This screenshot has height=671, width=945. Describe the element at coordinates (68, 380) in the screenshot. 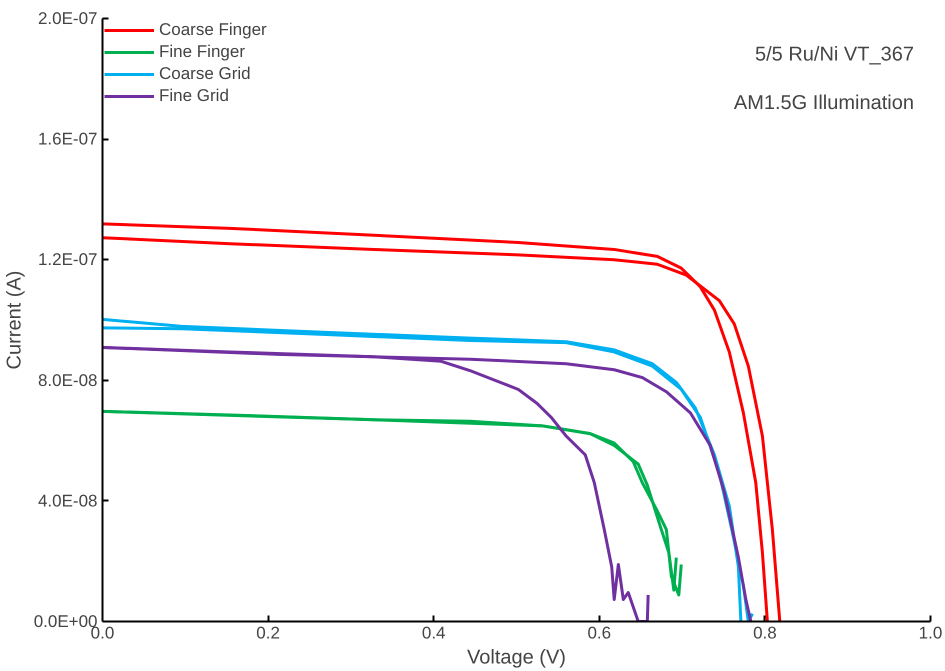

I see `y-tick-label: 8.0E-08` at that location.